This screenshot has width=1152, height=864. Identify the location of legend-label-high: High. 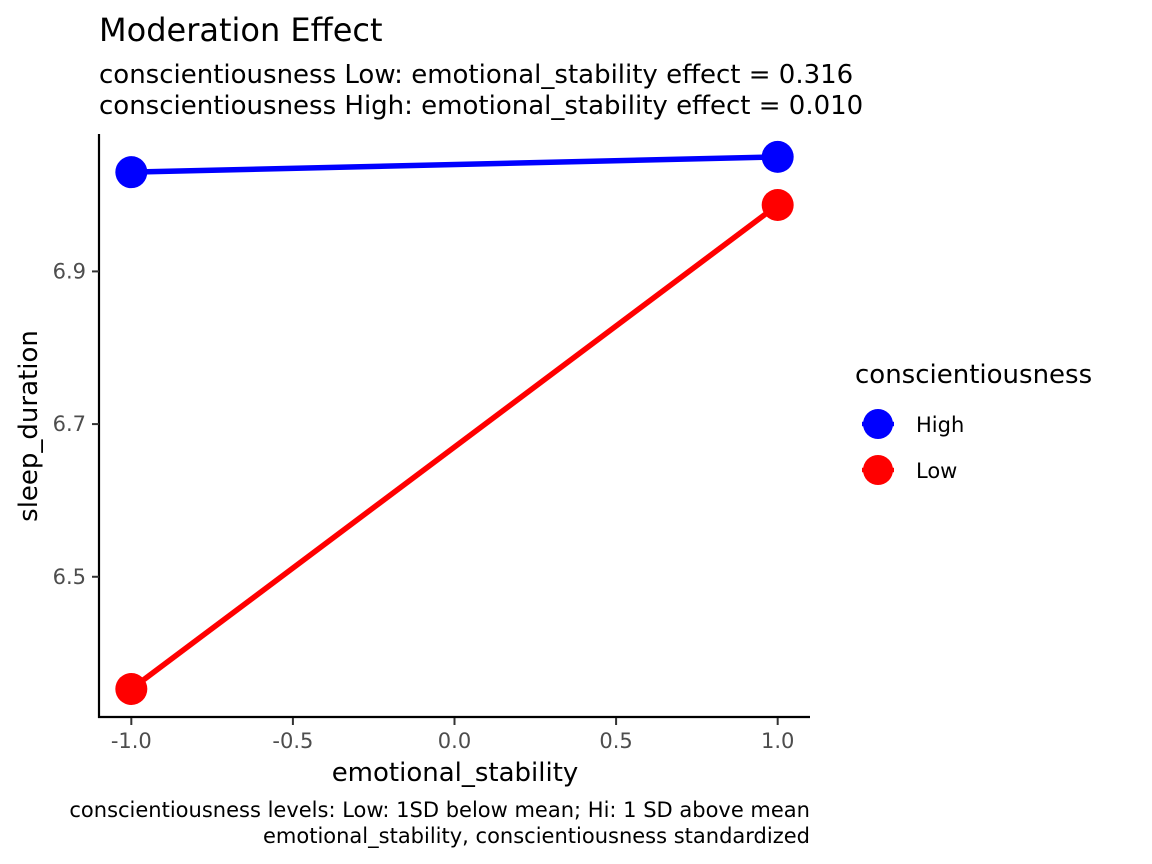
(940, 425).